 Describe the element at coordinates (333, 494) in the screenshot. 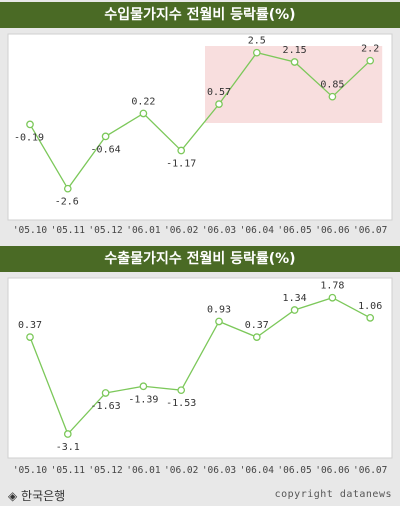

I see `copyright-label: copyright datanews` at that location.